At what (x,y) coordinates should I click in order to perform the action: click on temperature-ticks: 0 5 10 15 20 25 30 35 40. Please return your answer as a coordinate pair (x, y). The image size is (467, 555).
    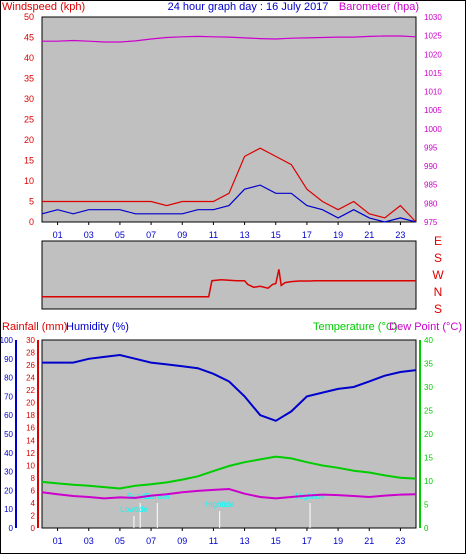
    Looking at the image, I should click on (428, 434).